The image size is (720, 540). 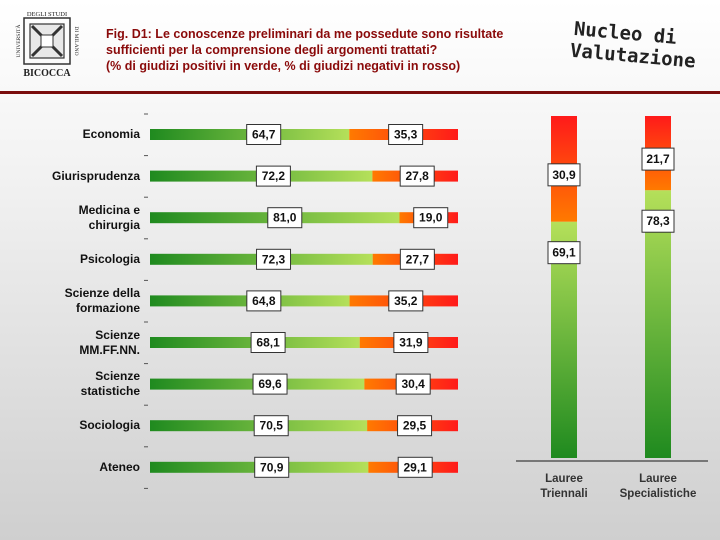 What do you see at coordinates (658, 324) in the screenshot?
I see `bar-positive` at bounding box center [658, 324].